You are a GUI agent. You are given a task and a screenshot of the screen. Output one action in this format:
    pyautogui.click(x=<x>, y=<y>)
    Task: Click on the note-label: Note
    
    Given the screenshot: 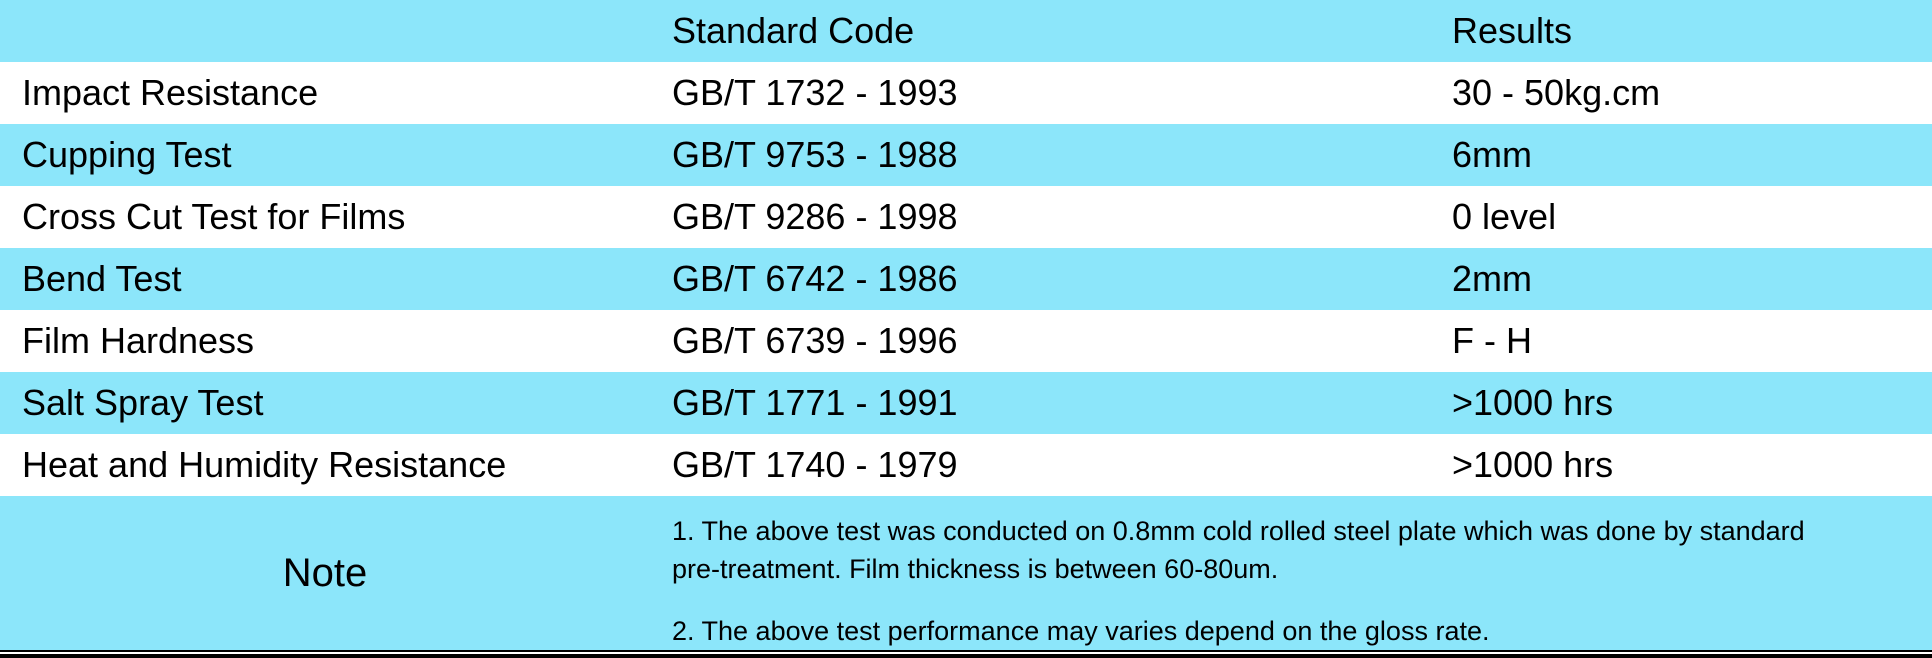 What is the action you would take?
    pyautogui.click(x=325, y=573)
    